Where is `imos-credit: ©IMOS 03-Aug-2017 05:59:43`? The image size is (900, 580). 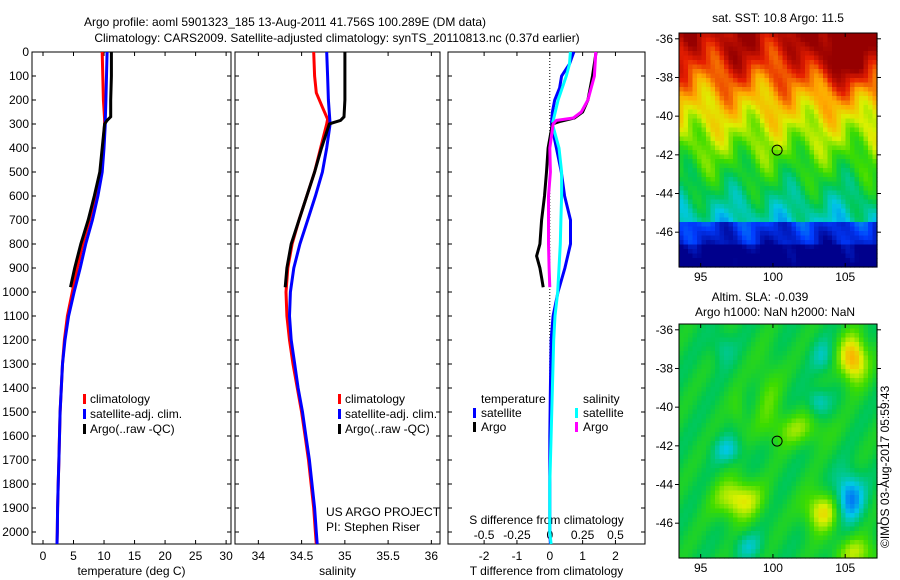 imos-credit: ©IMOS 03-Aug-2017 05:59:43 is located at coordinates (885, 466).